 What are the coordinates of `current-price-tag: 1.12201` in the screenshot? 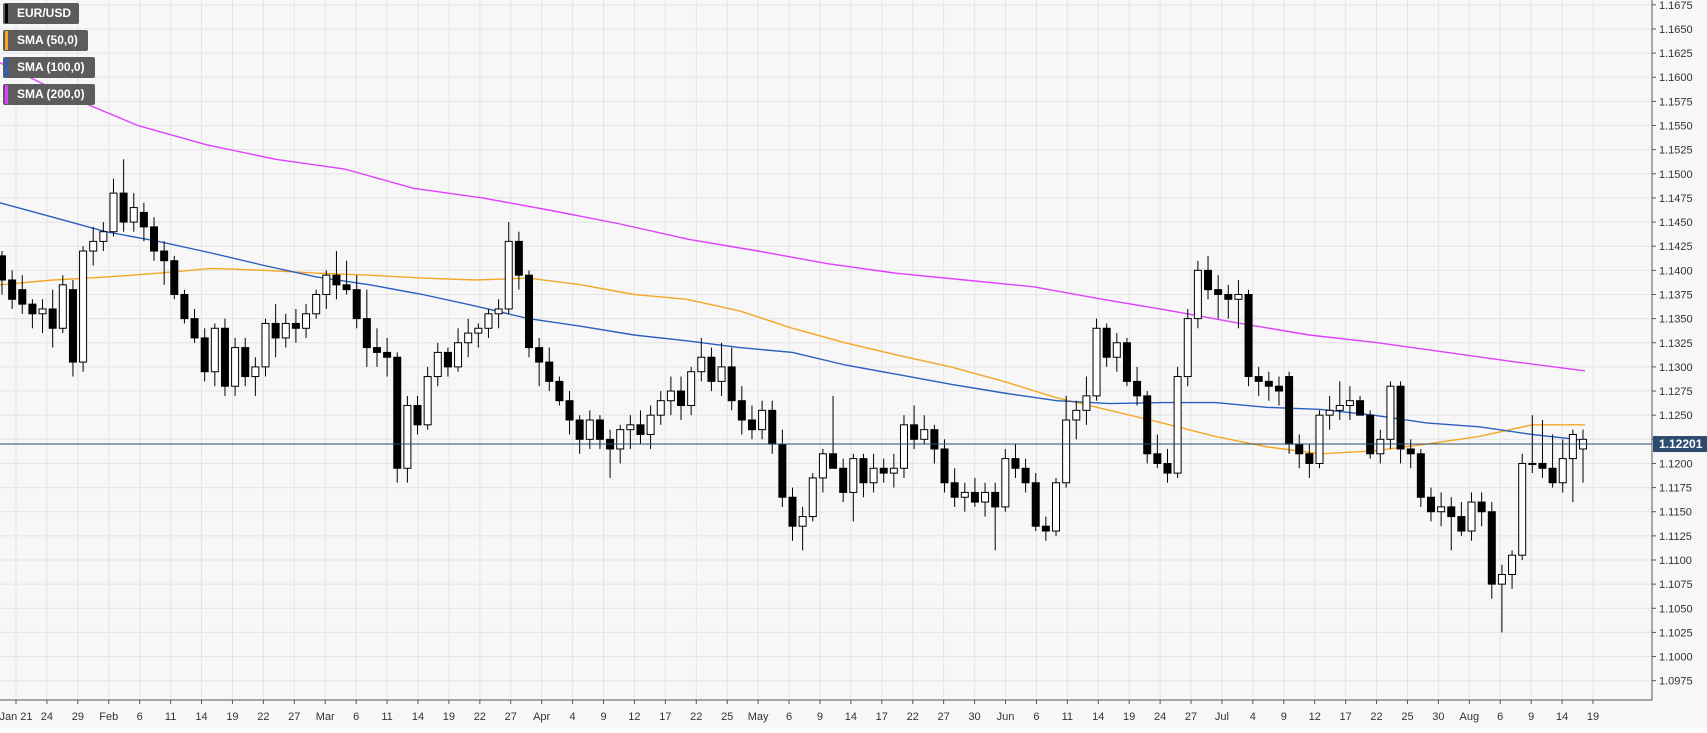 It's located at (1680, 444).